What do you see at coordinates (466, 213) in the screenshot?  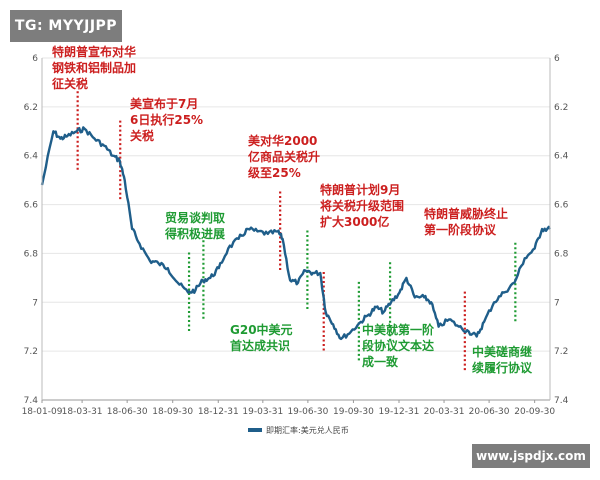 I see `annotation-text-line: 特朗普威胁终止` at bounding box center [466, 213].